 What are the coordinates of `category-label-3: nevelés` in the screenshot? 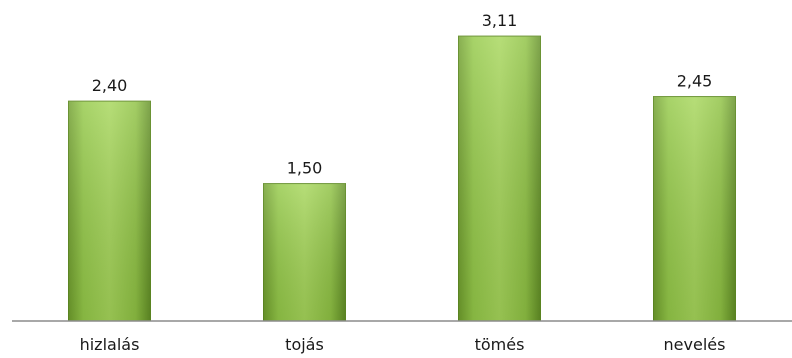 It's located at (695, 344).